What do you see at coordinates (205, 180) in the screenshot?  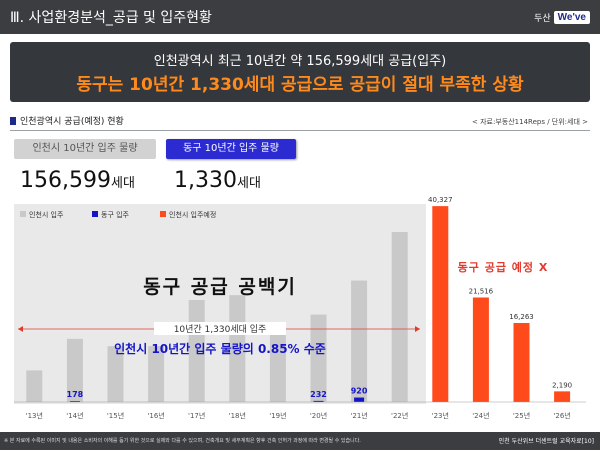 I see `donggu-supply-value: 1,330` at bounding box center [205, 180].